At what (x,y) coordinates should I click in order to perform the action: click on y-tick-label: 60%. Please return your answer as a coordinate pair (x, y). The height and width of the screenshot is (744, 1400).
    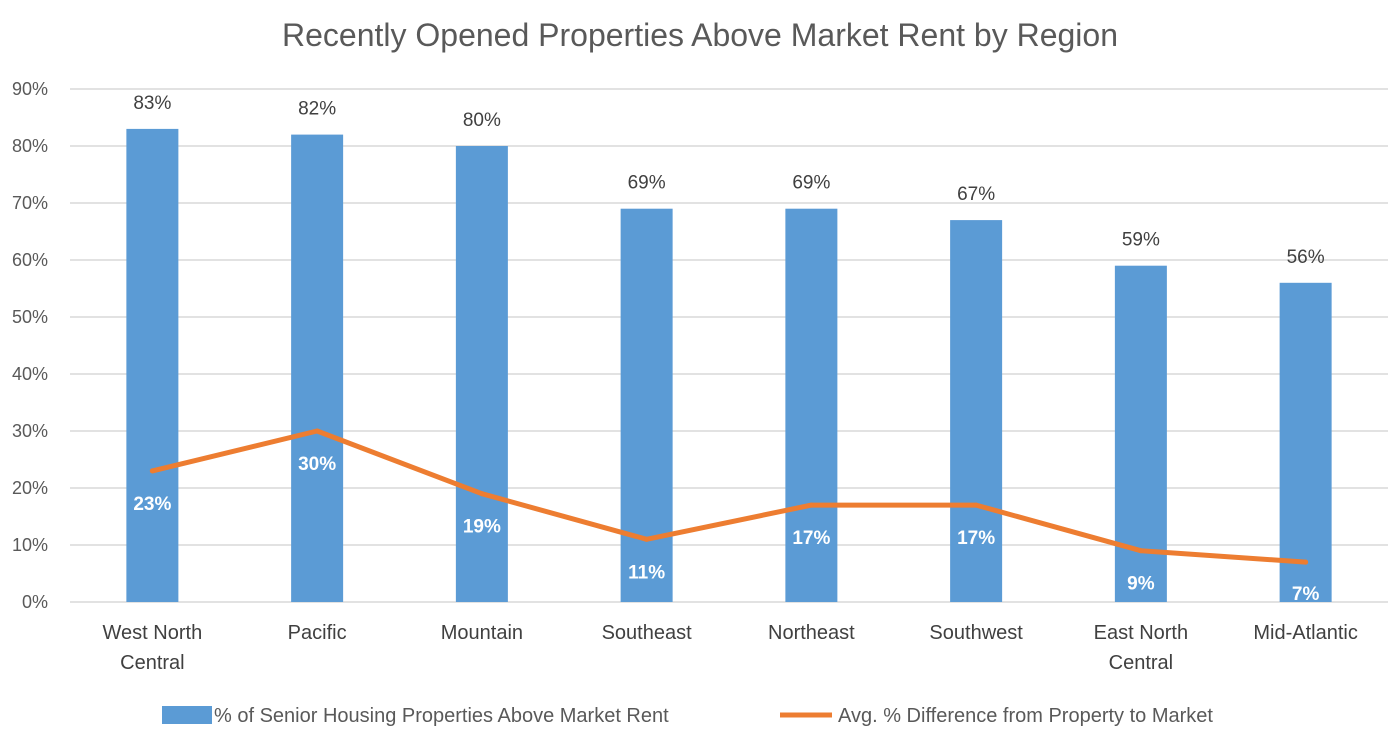
    Looking at the image, I should click on (30, 260).